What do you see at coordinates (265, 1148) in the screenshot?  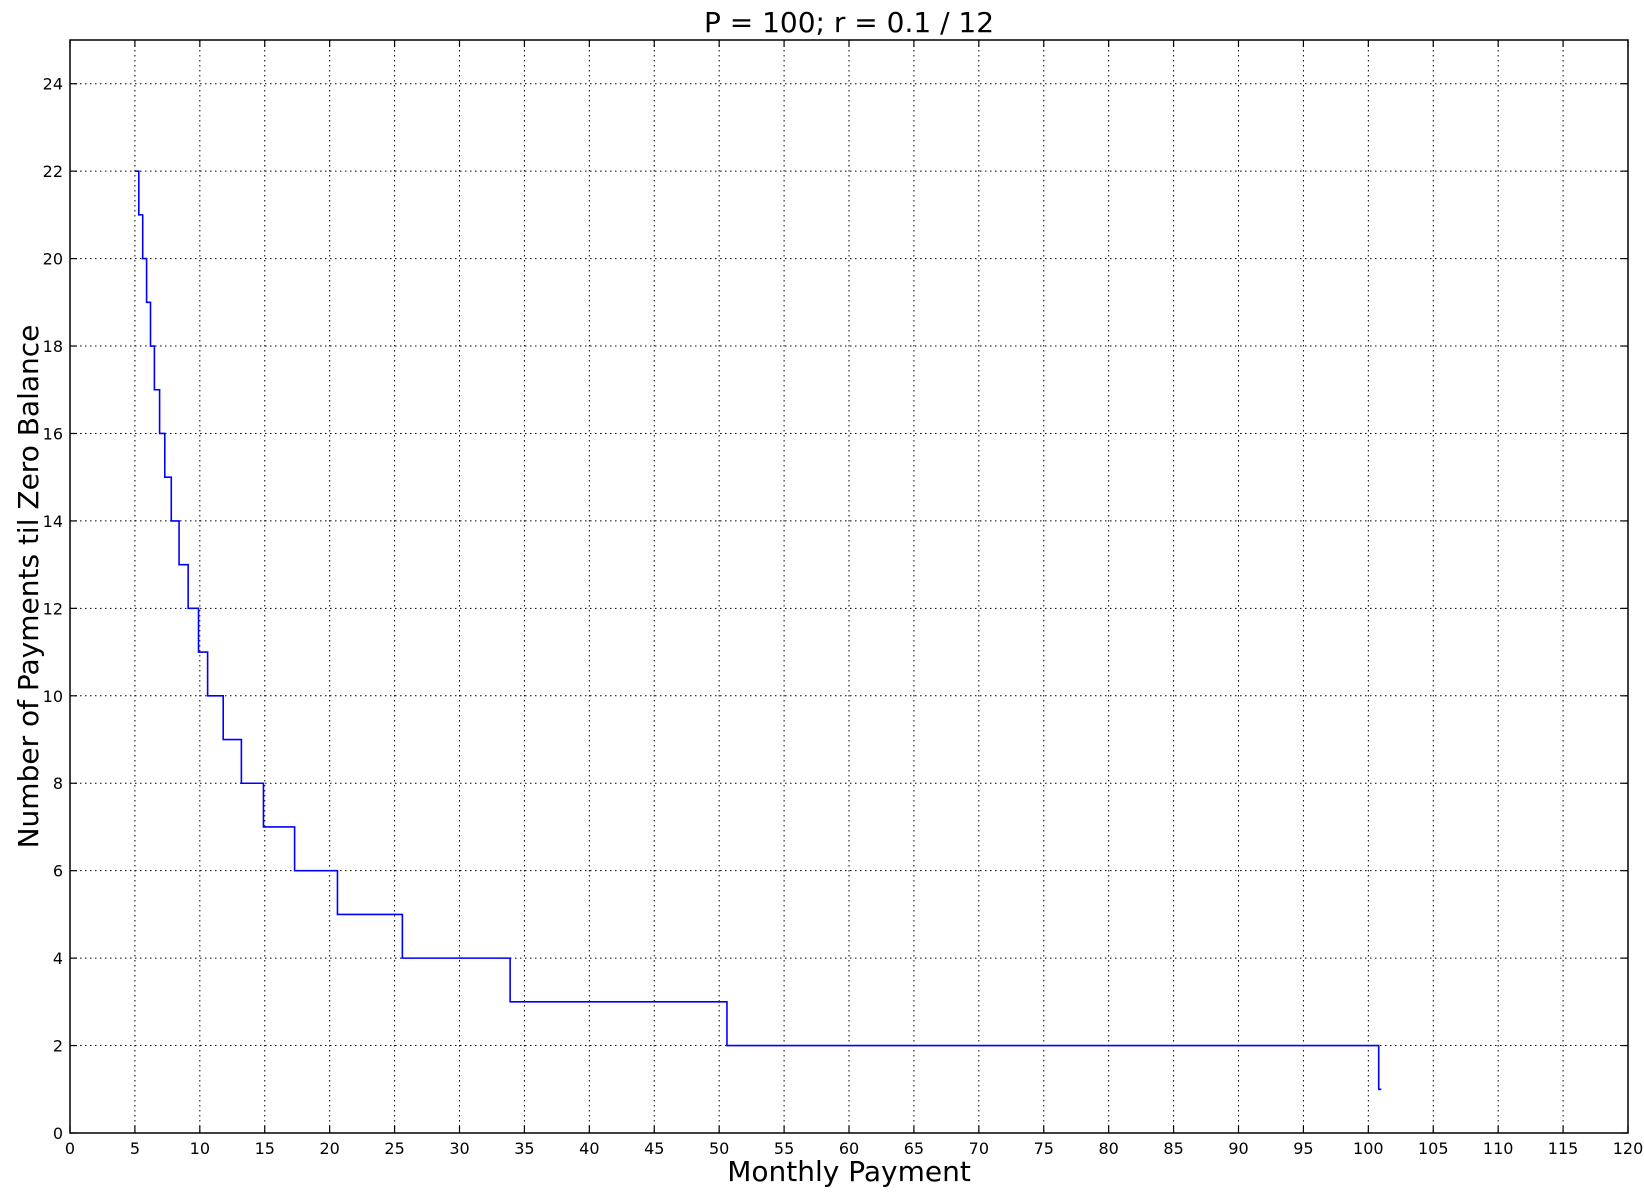 I see `x-tick-label: 15` at bounding box center [265, 1148].